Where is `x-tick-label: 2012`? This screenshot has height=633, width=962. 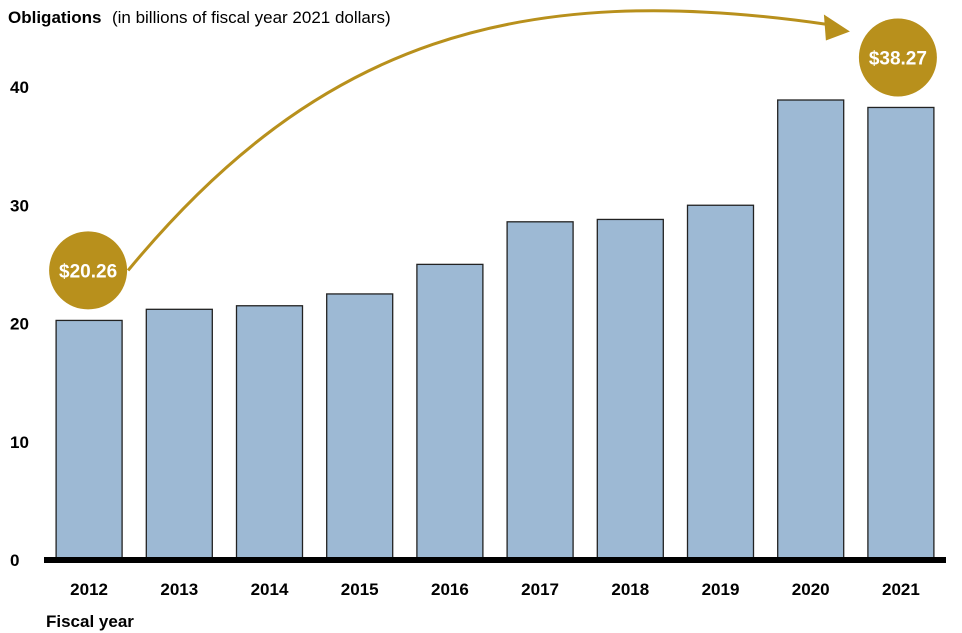
x-tick-label: 2012 is located at coordinates (89, 589).